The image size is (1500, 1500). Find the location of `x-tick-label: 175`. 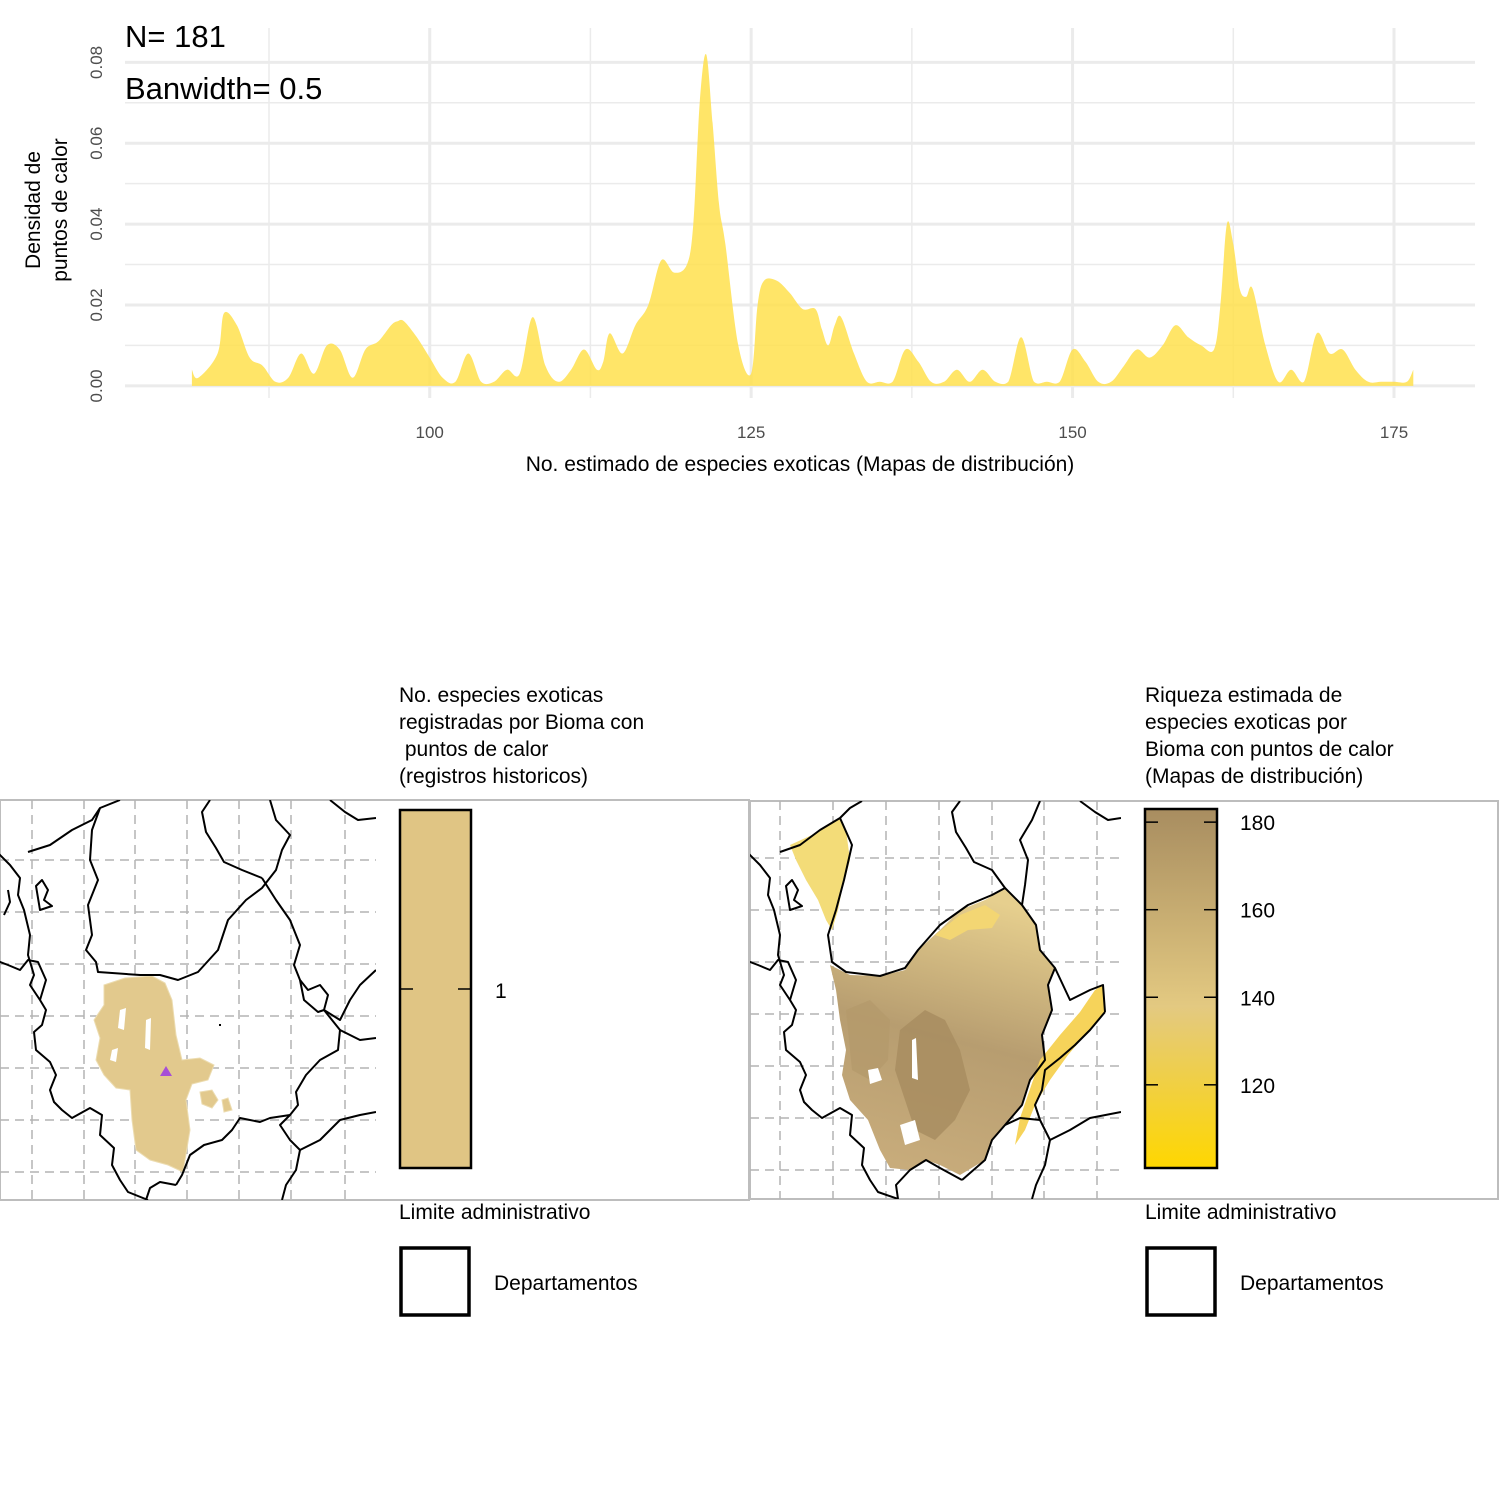

x-tick-label: 175 is located at coordinates (1394, 432).